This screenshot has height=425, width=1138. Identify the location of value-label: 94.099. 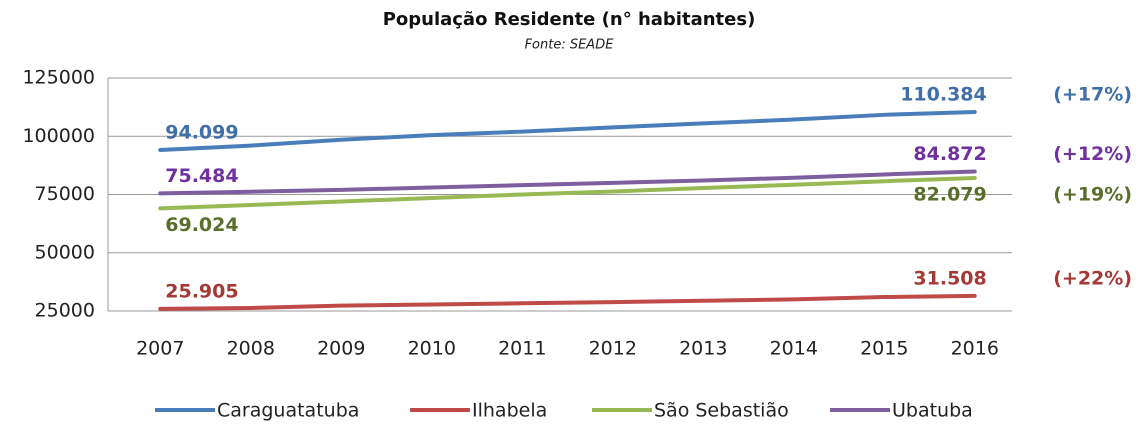
(201, 132).